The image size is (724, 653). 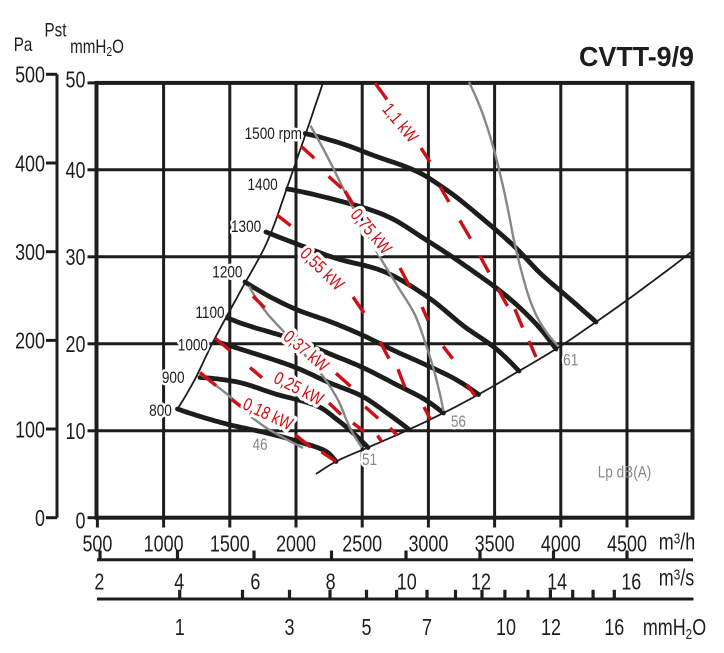 I want to click on svg-text: 200, so click(x=30, y=342).